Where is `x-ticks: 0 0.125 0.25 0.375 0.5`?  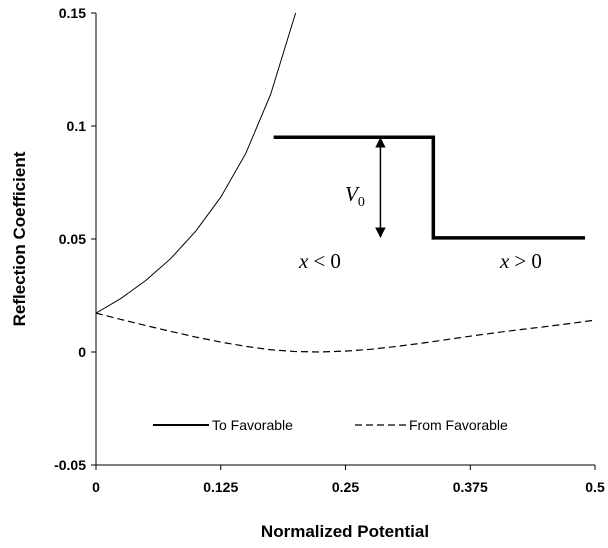
x-ticks: 0 0.125 0.25 0.375 0.5 is located at coordinates (348, 480).